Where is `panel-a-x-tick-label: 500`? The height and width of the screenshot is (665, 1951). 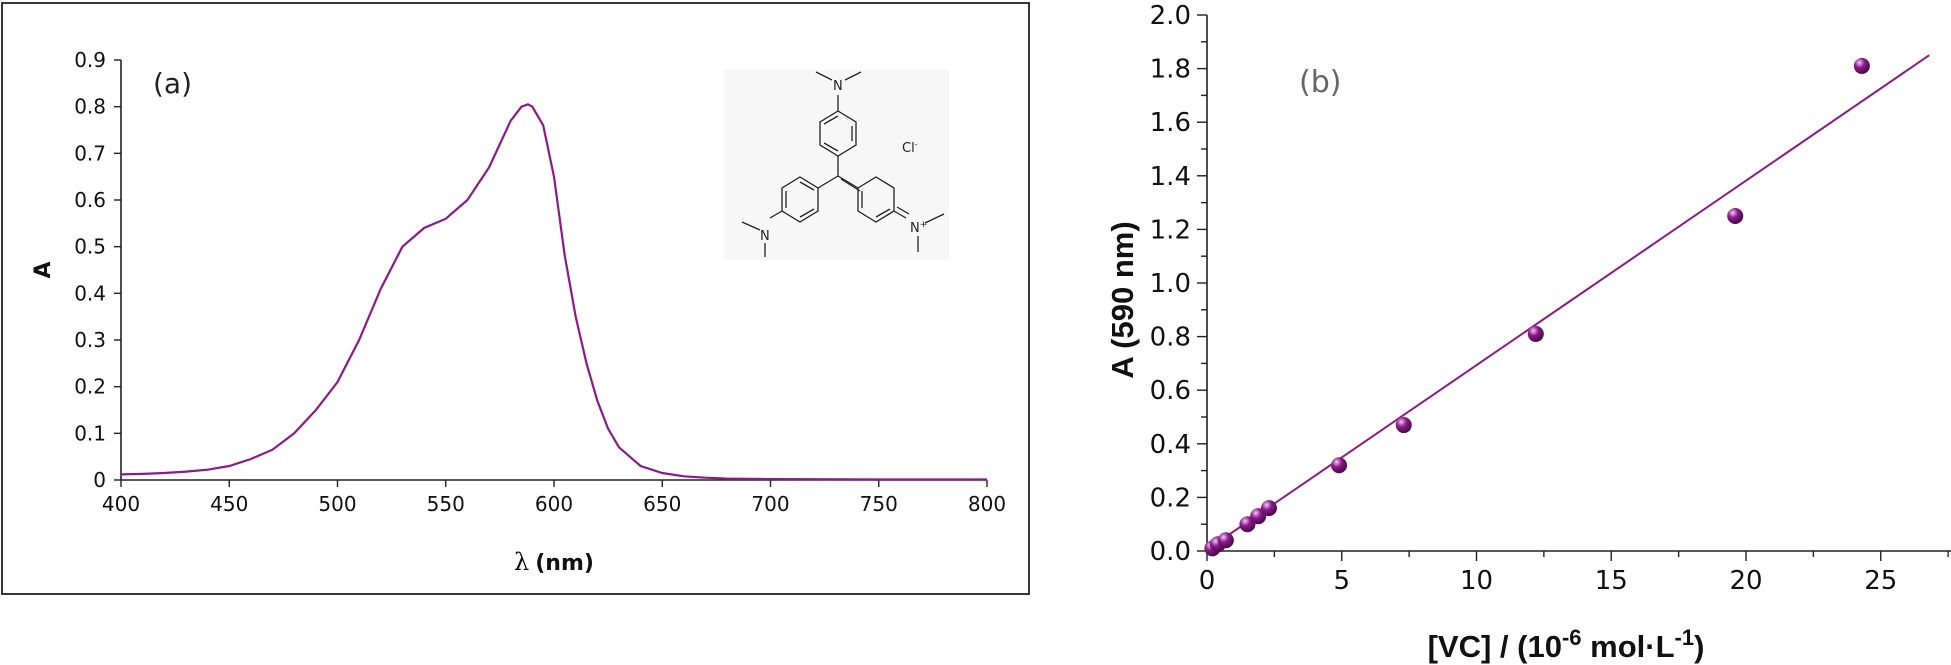 panel-a-x-tick-label: 500 is located at coordinates (337, 504).